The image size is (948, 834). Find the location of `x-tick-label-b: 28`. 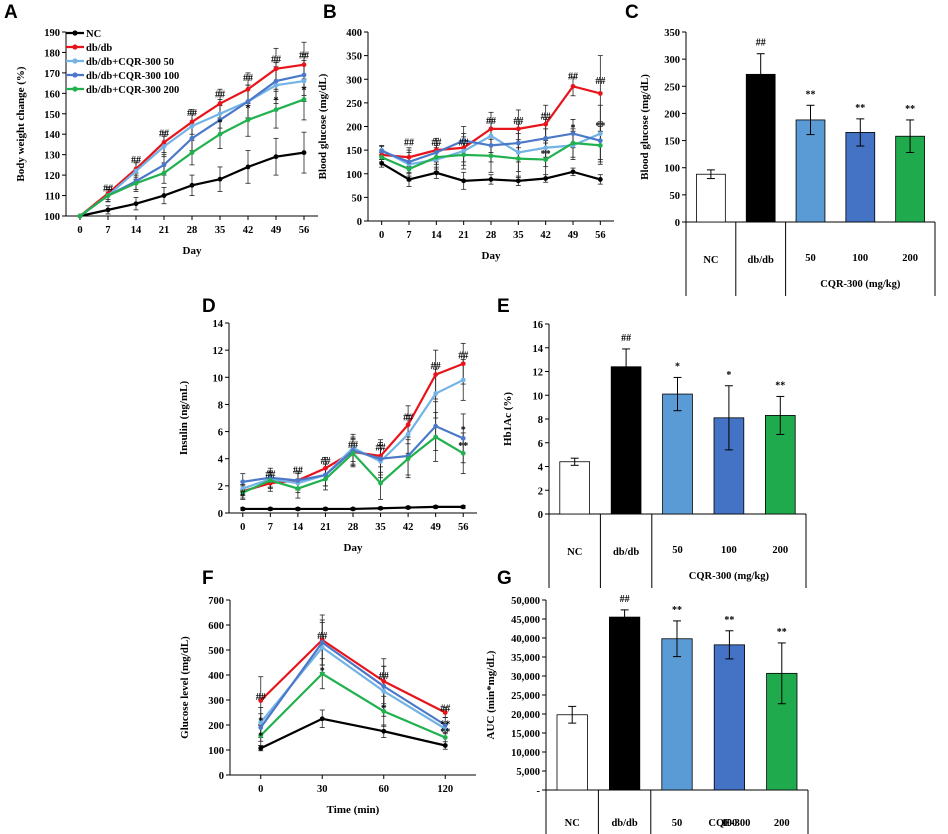

x-tick-label-b: 28 is located at coordinates (491, 235).